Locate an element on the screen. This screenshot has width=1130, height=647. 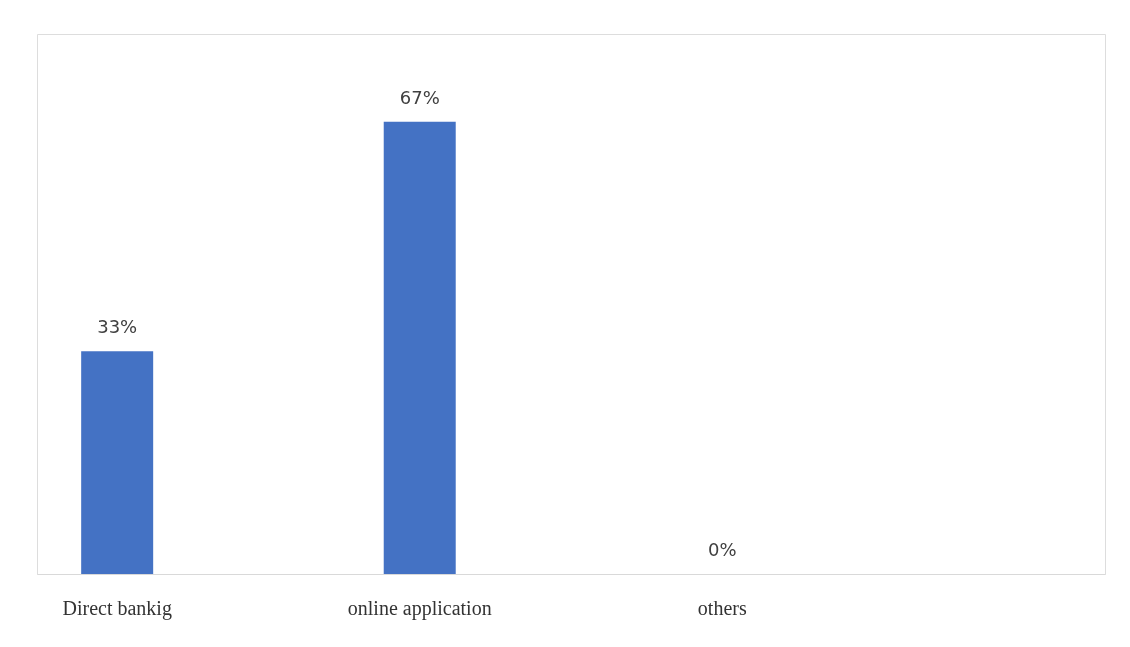
x-tick-label: Direct bankig is located at coordinates (117, 608).